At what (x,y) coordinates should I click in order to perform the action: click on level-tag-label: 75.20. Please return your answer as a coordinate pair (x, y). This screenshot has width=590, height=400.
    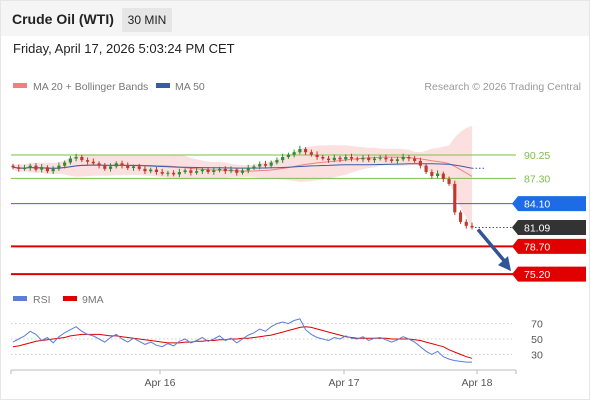
    Looking at the image, I should click on (537, 275).